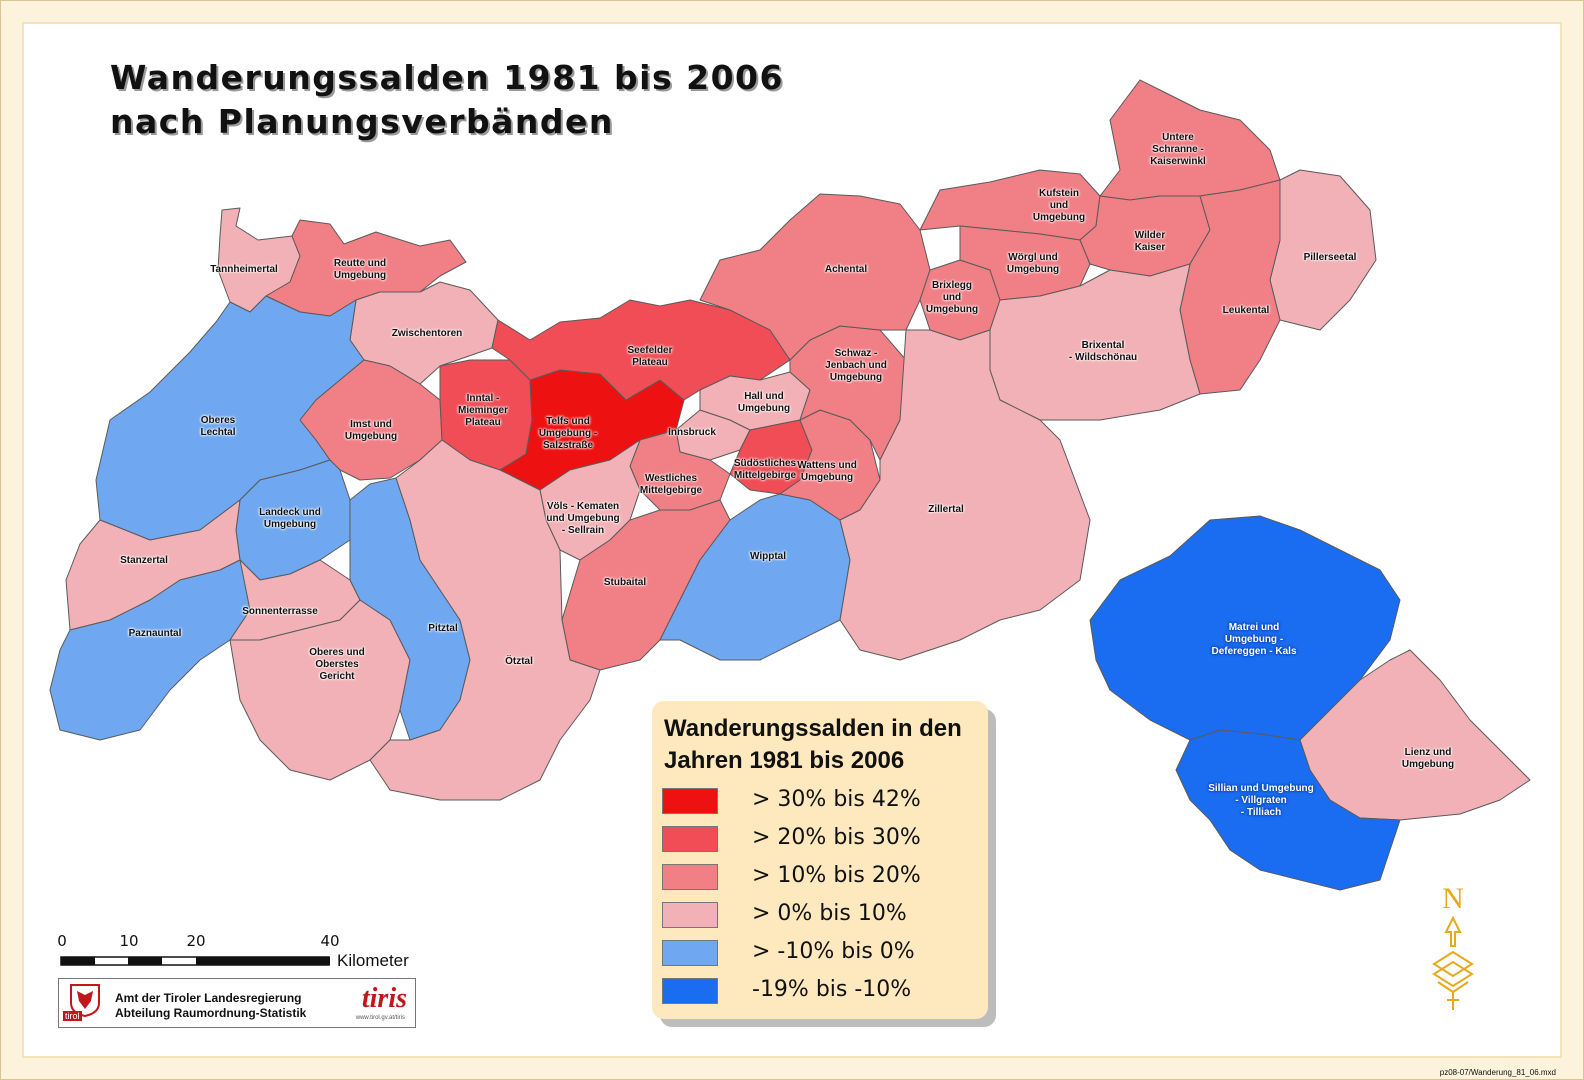 Image resolution: width=1584 pixels, height=1080 pixels. Describe the element at coordinates (330, 941) in the screenshot. I see `scale-tick-40: 40` at that location.